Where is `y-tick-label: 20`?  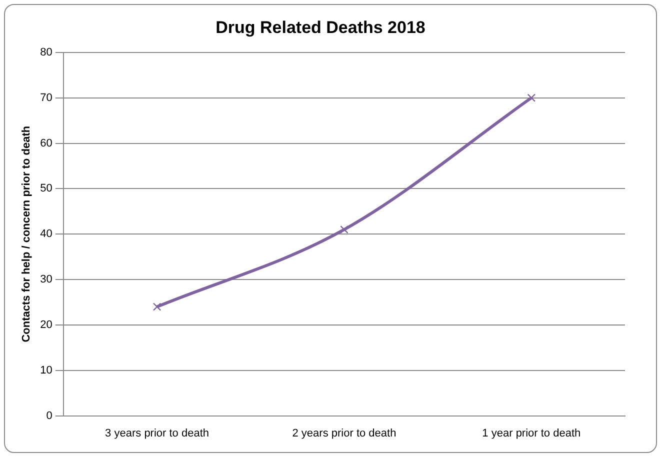 y-tick-label: 20 is located at coordinates (46, 324).